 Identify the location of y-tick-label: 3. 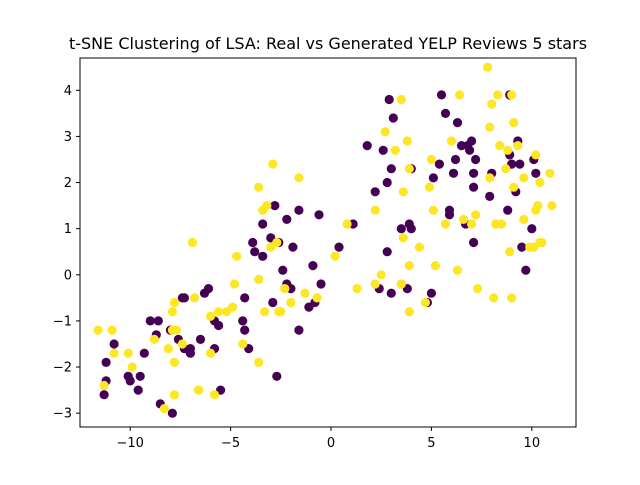
(68, 137).